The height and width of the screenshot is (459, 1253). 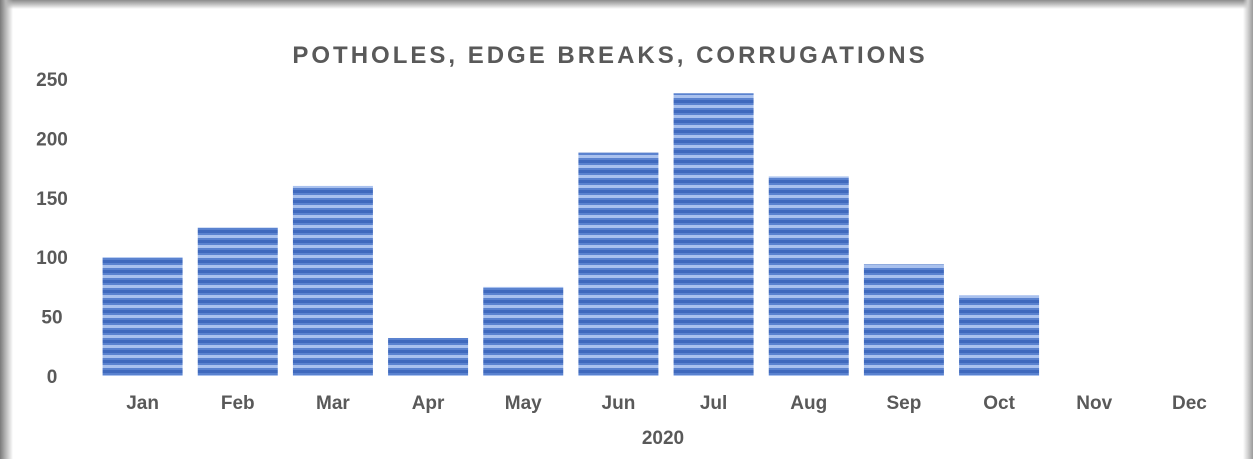 What do you see at coordinates (999, 403) in the screenshot?
I see `x-tick-label-oct: Oct` at bounding box center [999, 403].